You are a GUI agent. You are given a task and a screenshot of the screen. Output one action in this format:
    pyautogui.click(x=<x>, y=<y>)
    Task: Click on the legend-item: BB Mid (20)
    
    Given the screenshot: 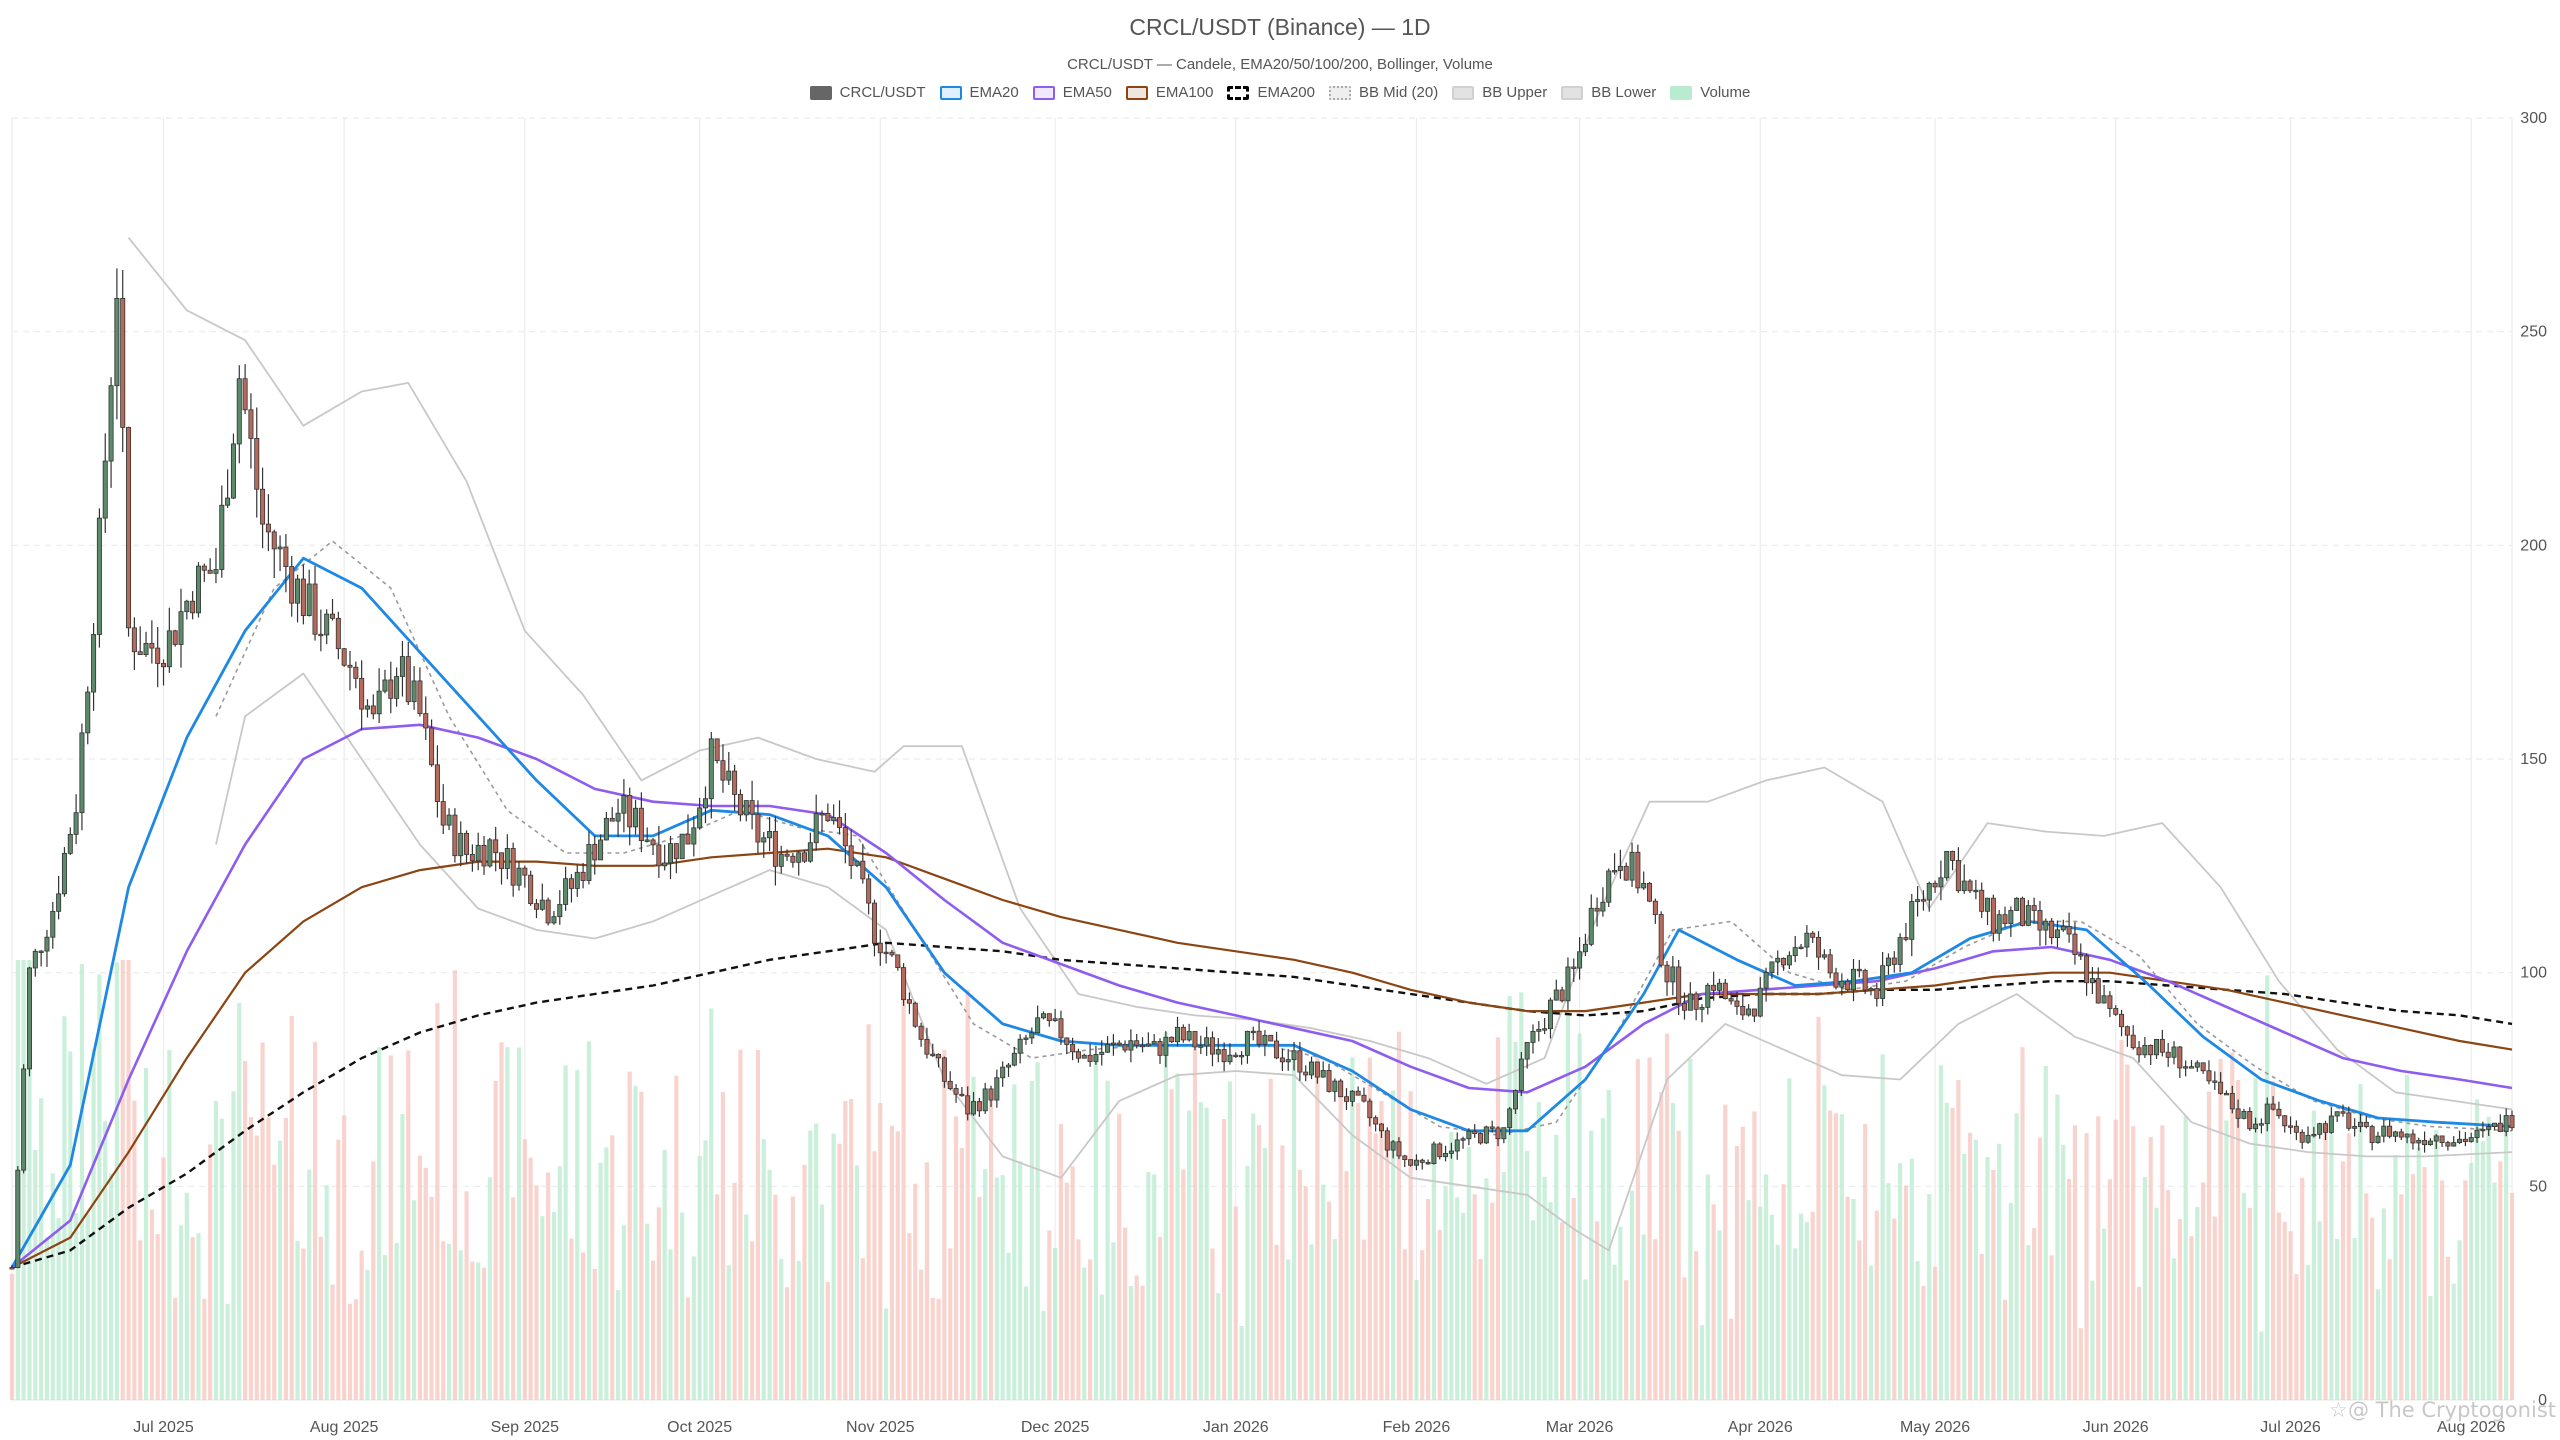 What is the action you would take?
    pyautogui.click(x=1383, y=92)
    